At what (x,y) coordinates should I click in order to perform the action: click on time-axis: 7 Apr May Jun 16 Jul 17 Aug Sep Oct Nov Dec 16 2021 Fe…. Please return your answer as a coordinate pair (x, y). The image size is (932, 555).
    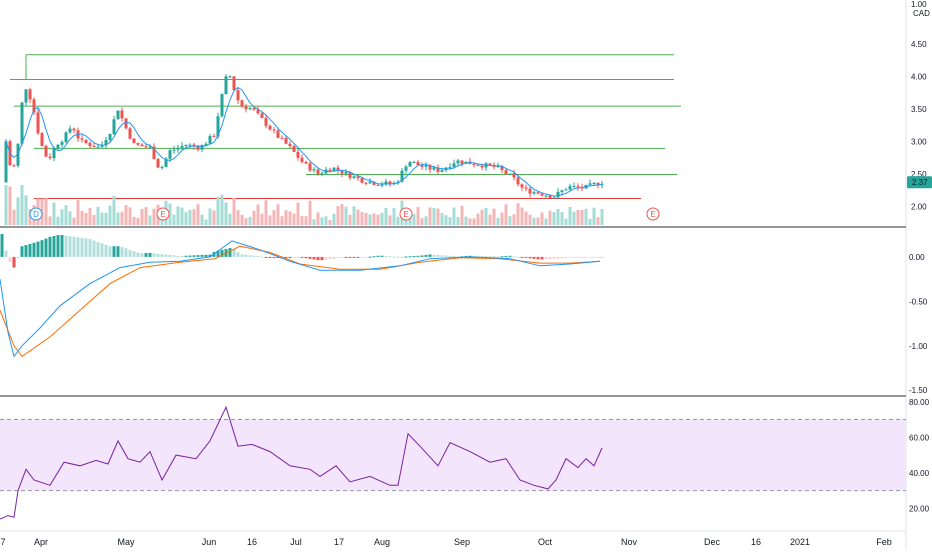
    Looking at the image, I should click on (453, 538).